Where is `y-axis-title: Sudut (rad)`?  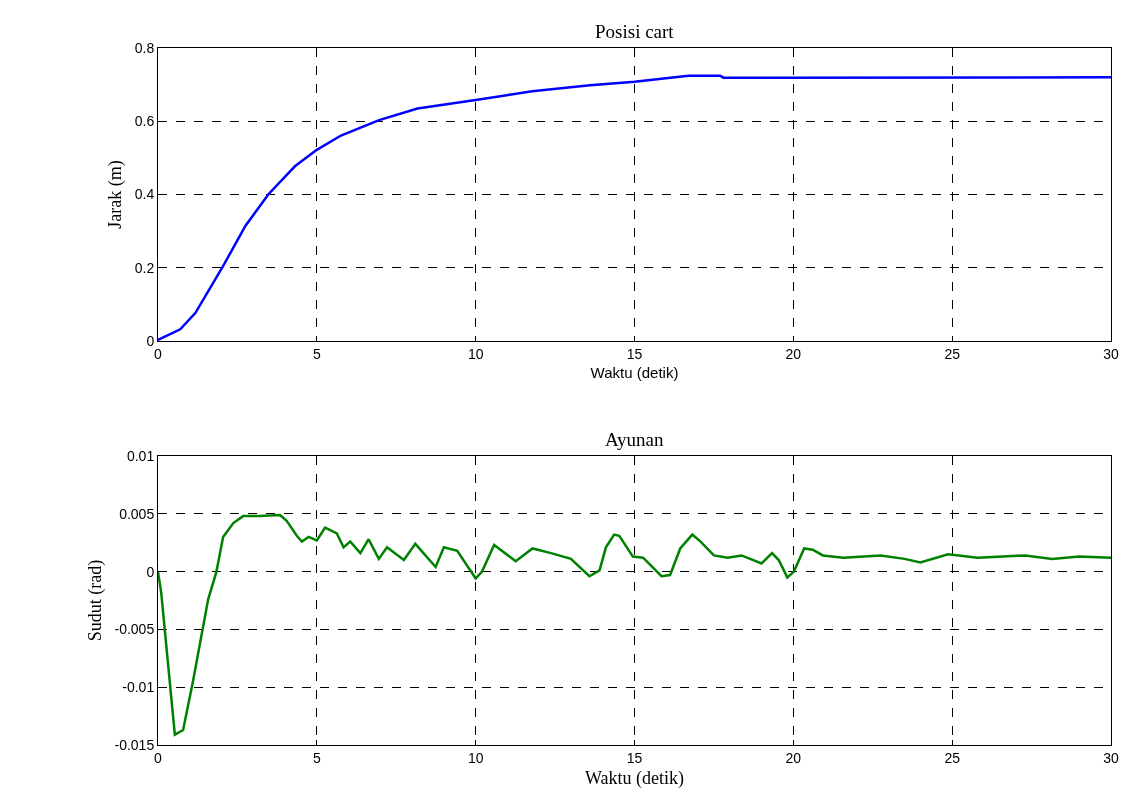 y-axis-title: Sudut (rad) is located at coordinates (95, 600).